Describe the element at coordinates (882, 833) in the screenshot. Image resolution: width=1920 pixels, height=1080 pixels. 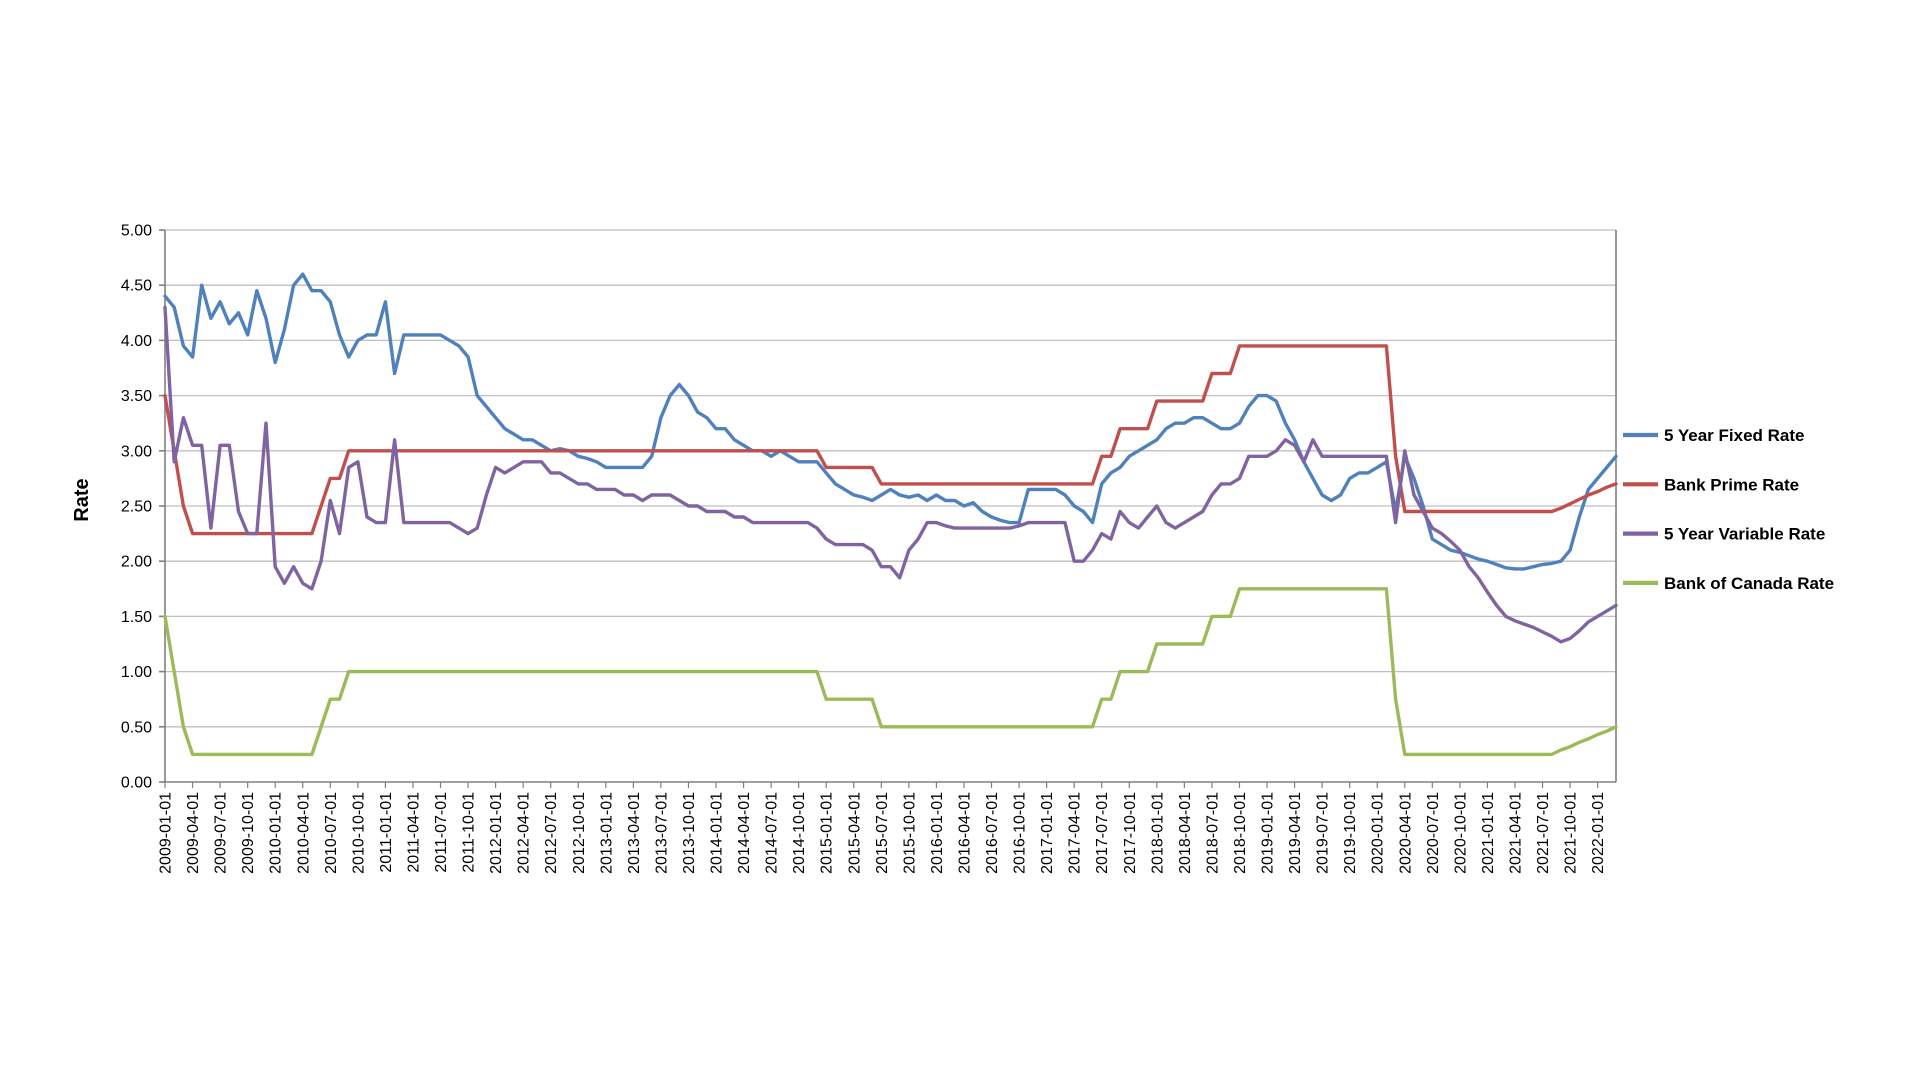
I see `x-tick-label: 2015-07-01` at that location.